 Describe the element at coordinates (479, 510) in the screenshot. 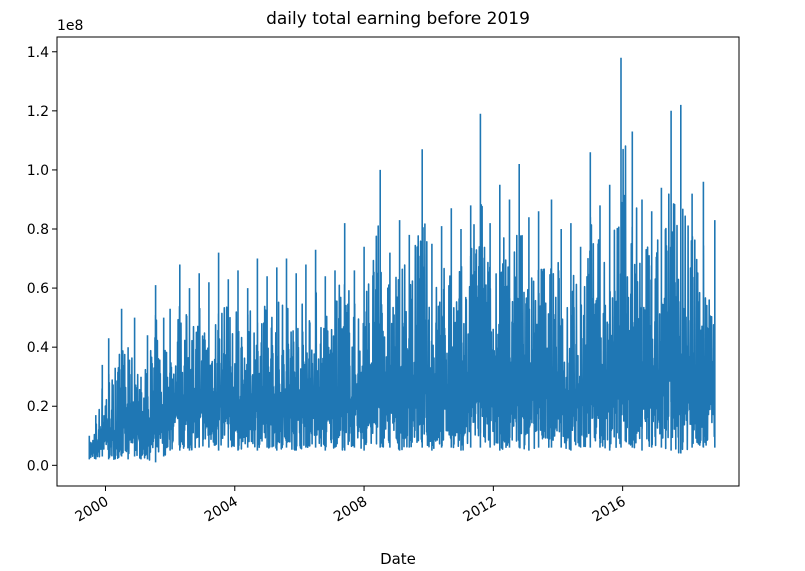

I see `x-tick-label: 2012` at that location.